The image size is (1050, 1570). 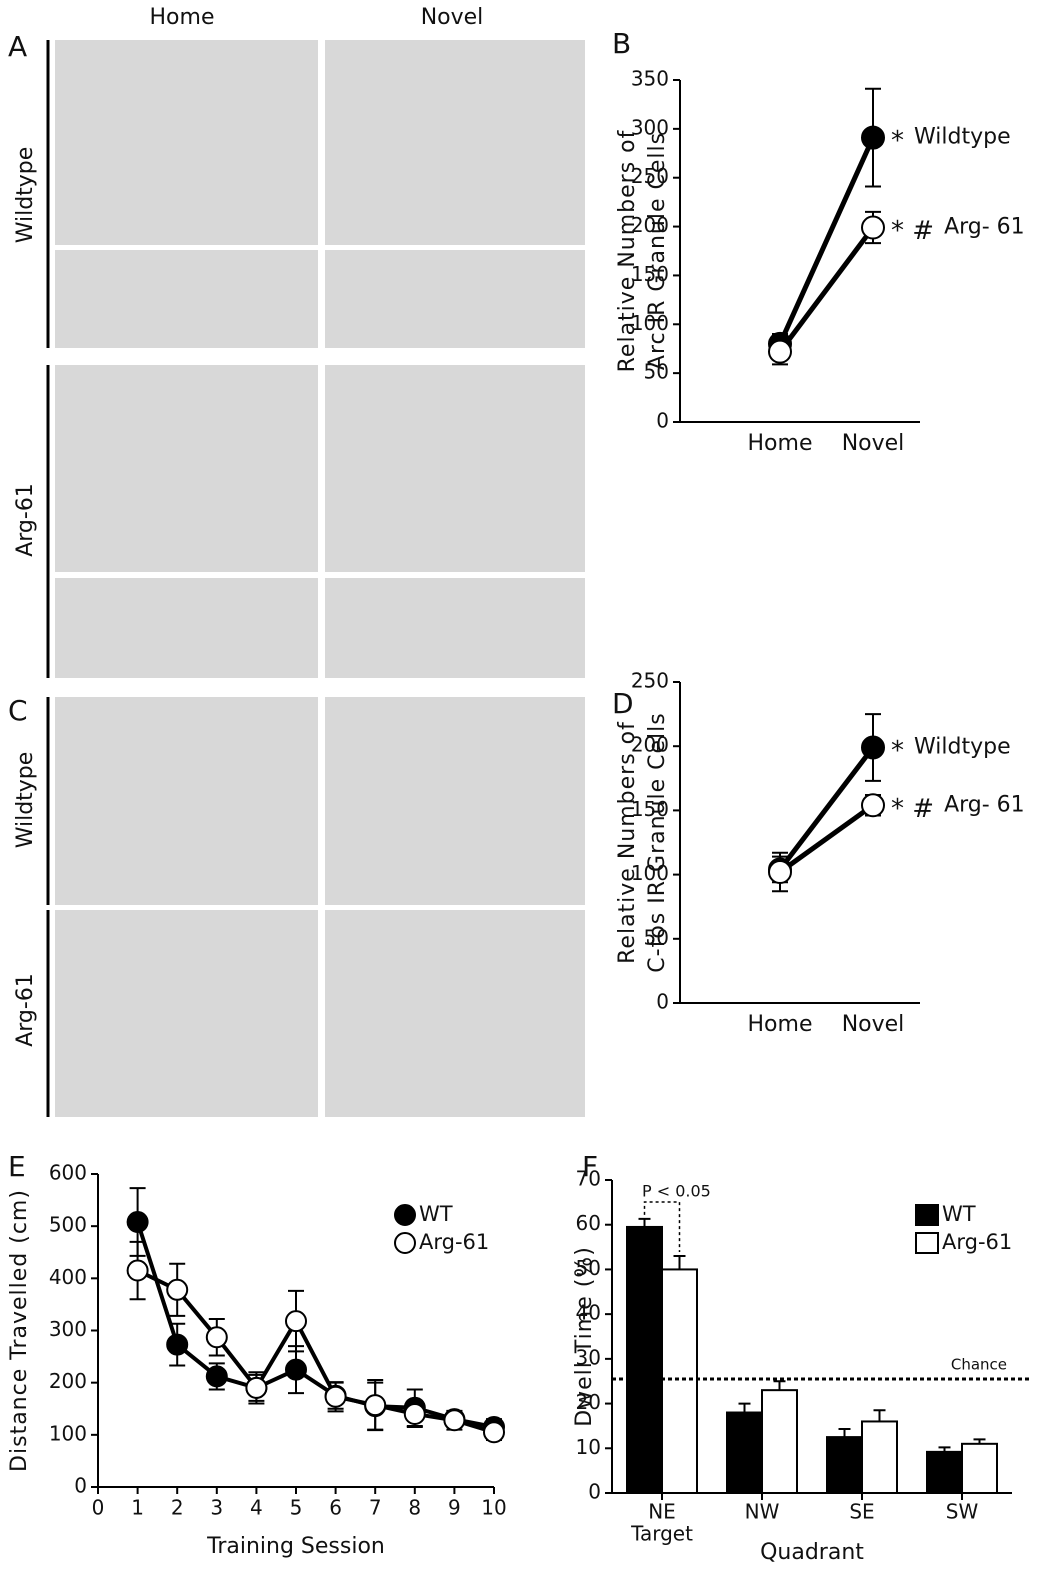 I want to click on panel-label: F, so click(x=590, y=1166).